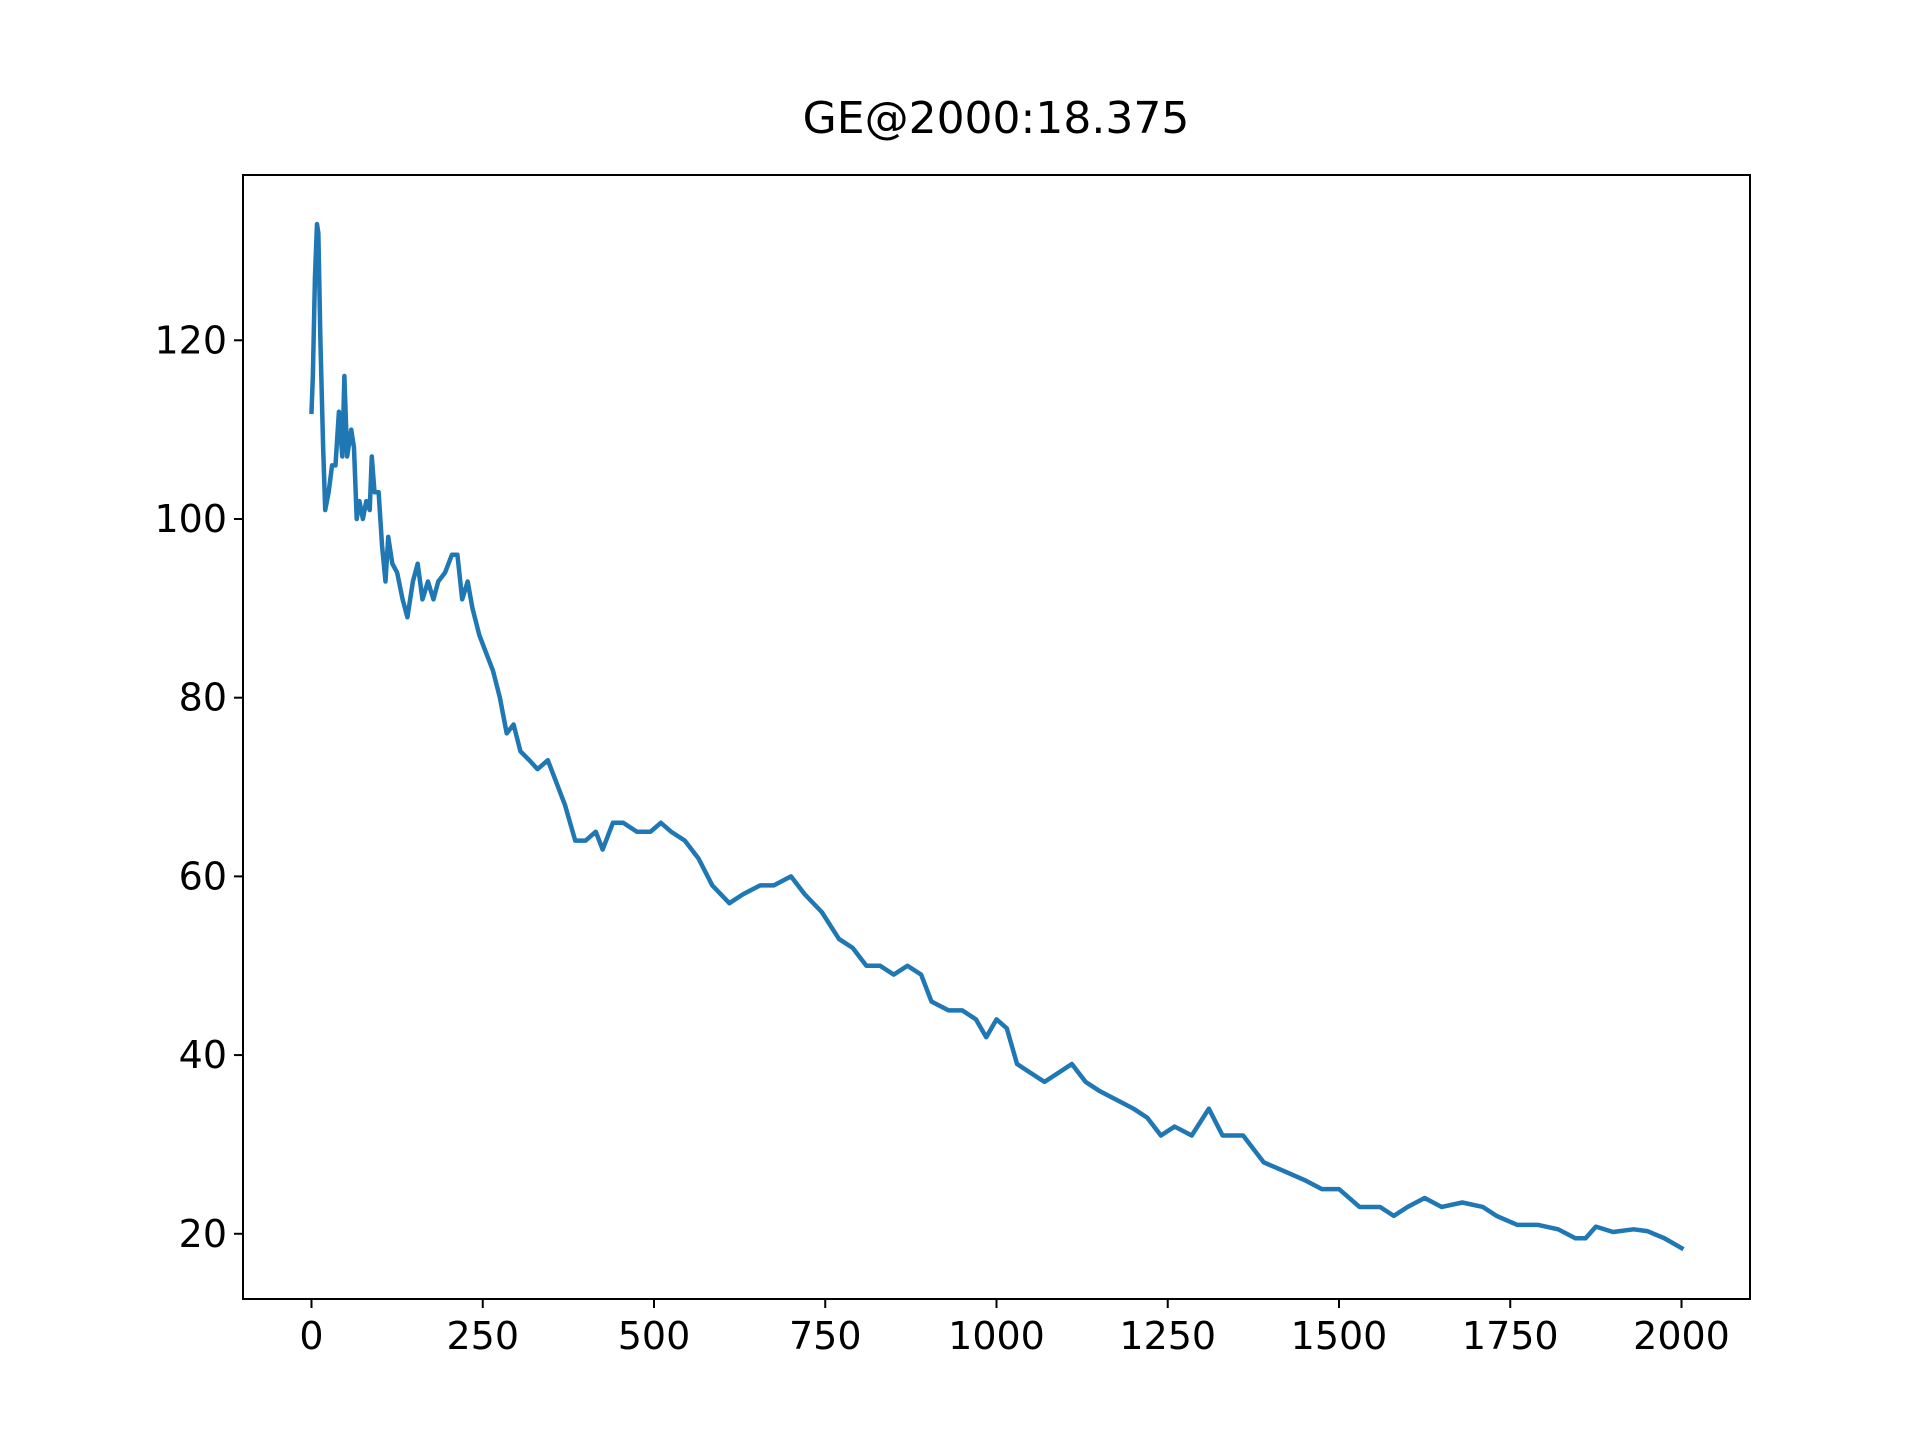 The image size is (1920, 1440). What do you see at coordinates (825, 1336) in the screenshot?
I see `x-tick-label: 750` at bounding box center [825, 1336].